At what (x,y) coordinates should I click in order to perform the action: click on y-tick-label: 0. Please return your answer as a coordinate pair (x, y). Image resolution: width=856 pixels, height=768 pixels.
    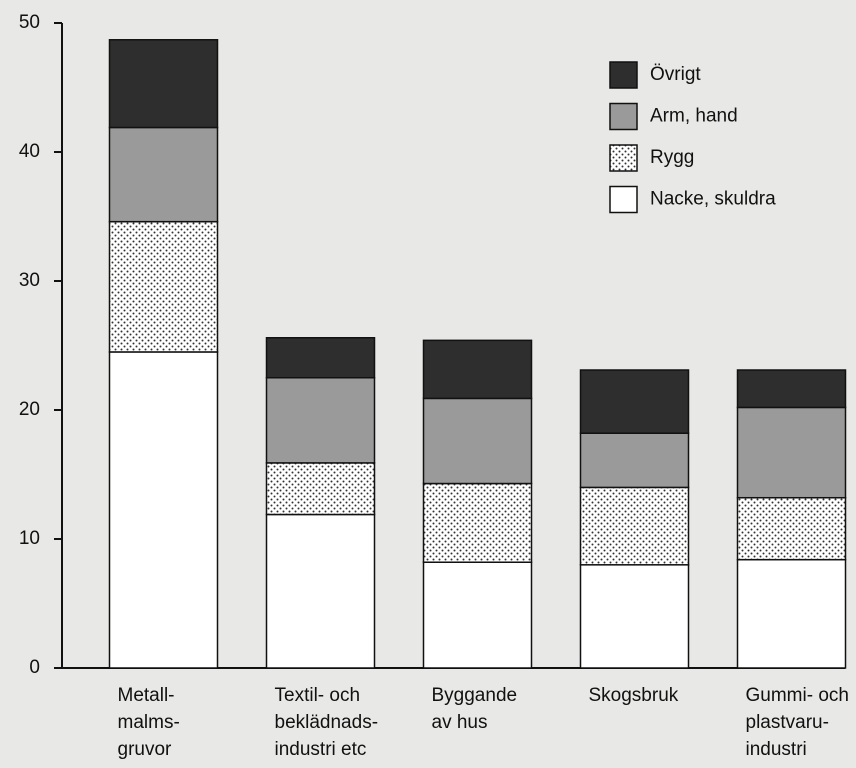
    Looking at the image, I should click on (34, 667).